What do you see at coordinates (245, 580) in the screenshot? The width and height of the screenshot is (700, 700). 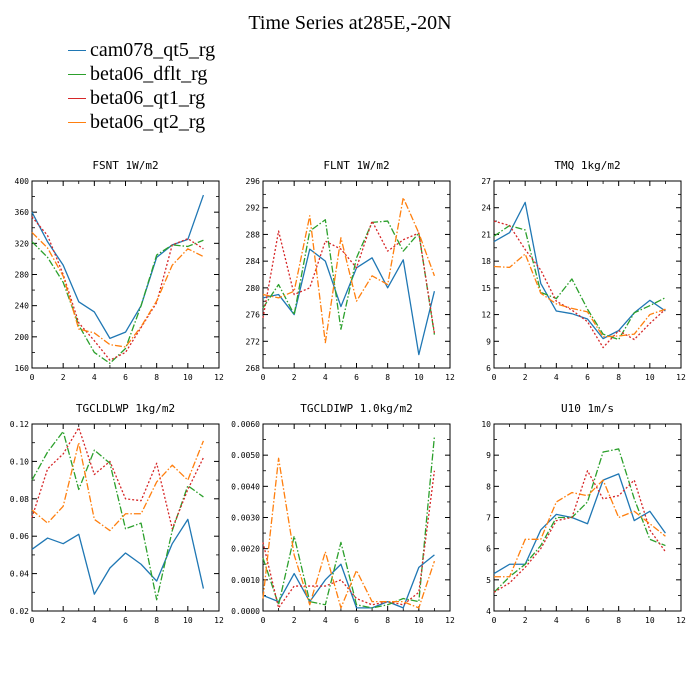 I see `y-tick-label: 0.0010` at bounding box center [245, 580].